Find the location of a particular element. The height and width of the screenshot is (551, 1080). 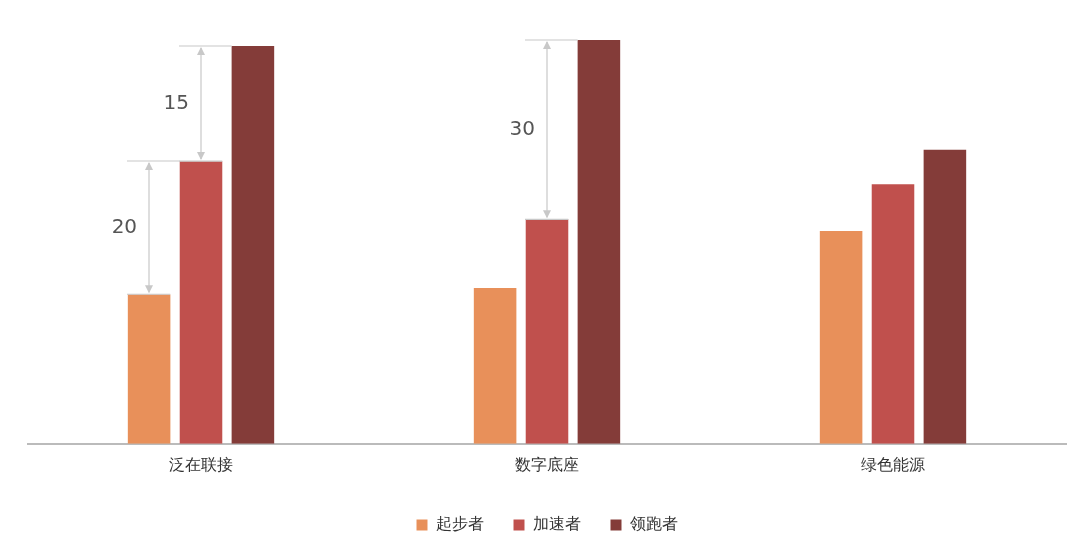

annotation: 30 is located at coordinates (522, 127).